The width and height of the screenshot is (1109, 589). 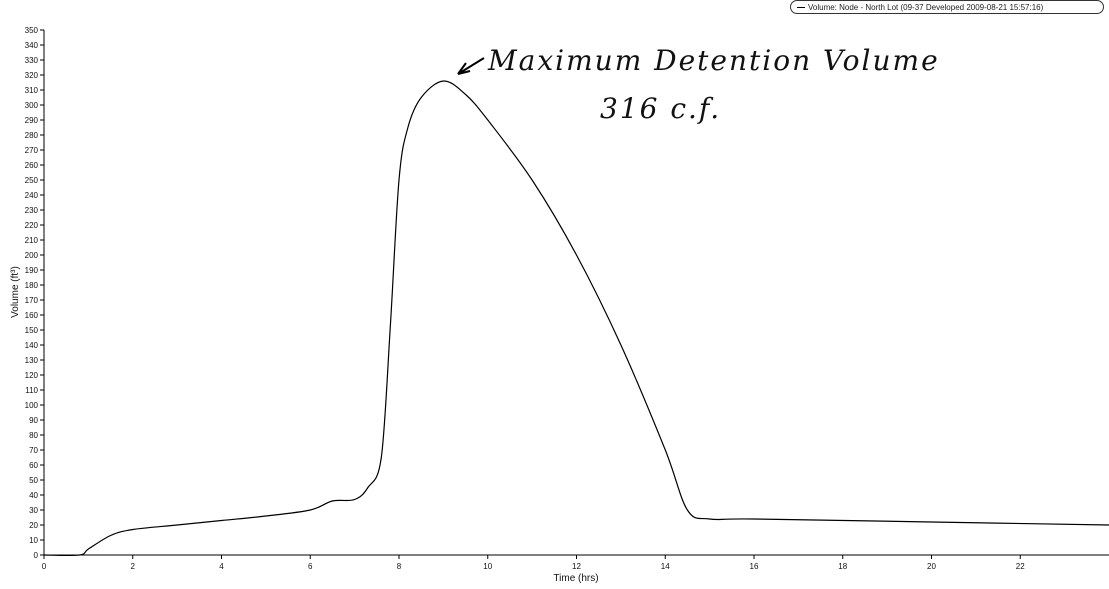 What do you see at coordinates (36, 555) in the screenshot?
I see `y-tick-label: 0` at bounding box center [36, 555].